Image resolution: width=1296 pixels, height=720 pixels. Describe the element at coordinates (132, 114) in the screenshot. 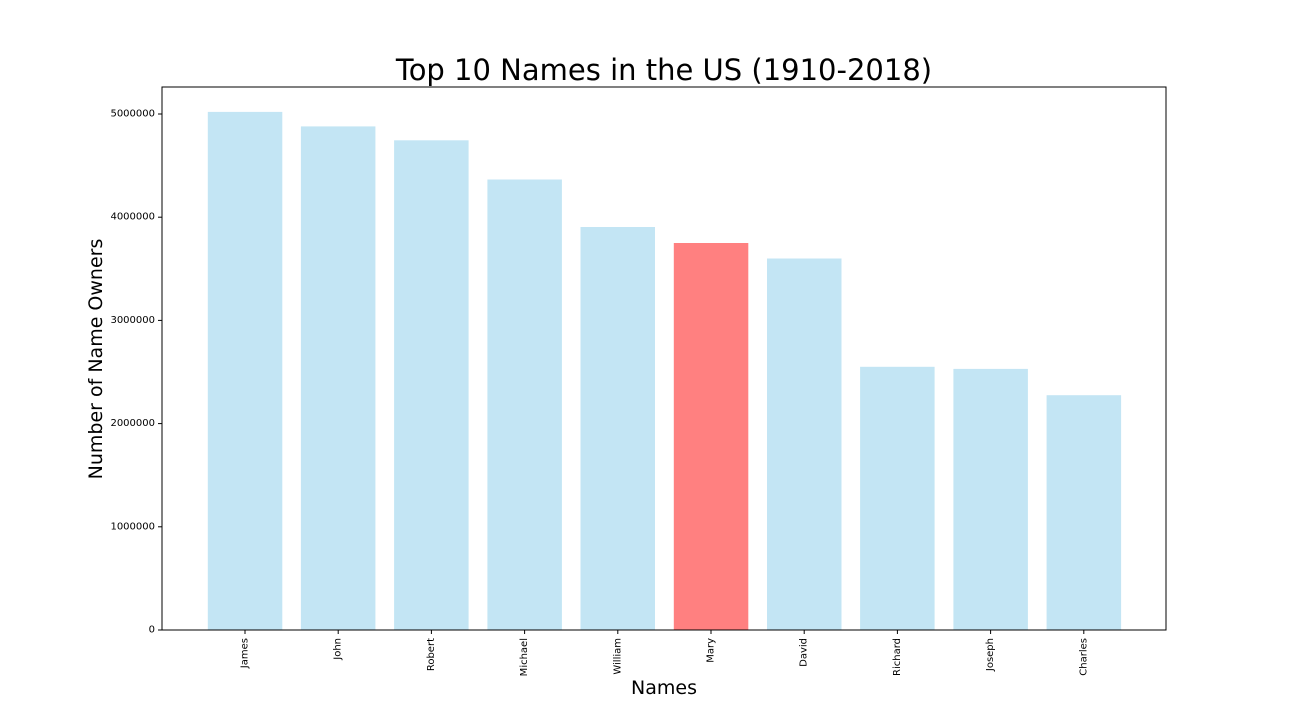

I see `y-tick-label: 5000000` at that location.